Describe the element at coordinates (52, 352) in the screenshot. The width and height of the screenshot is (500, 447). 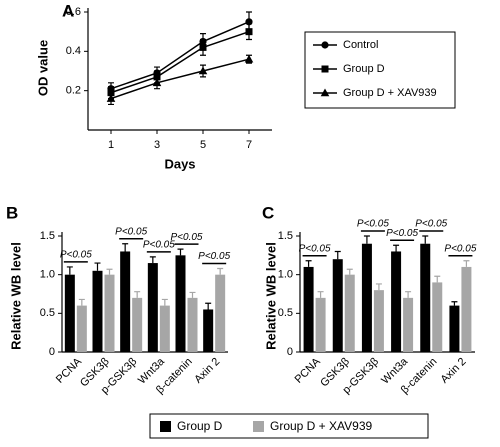
I see `y-tick-label: 0` at that location.